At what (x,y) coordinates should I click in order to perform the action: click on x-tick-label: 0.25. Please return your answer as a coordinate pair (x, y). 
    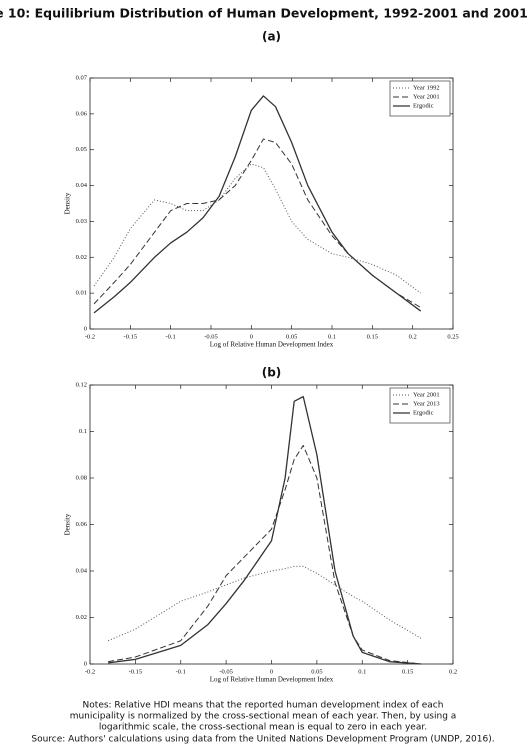
    Looking at the image, I should click on (452, 336).